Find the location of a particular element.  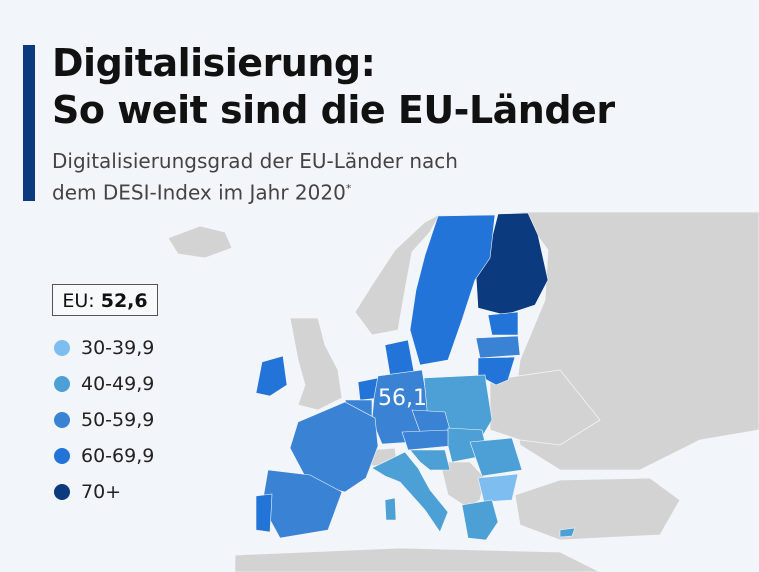

lithuania is located at coordinates (496, 371).